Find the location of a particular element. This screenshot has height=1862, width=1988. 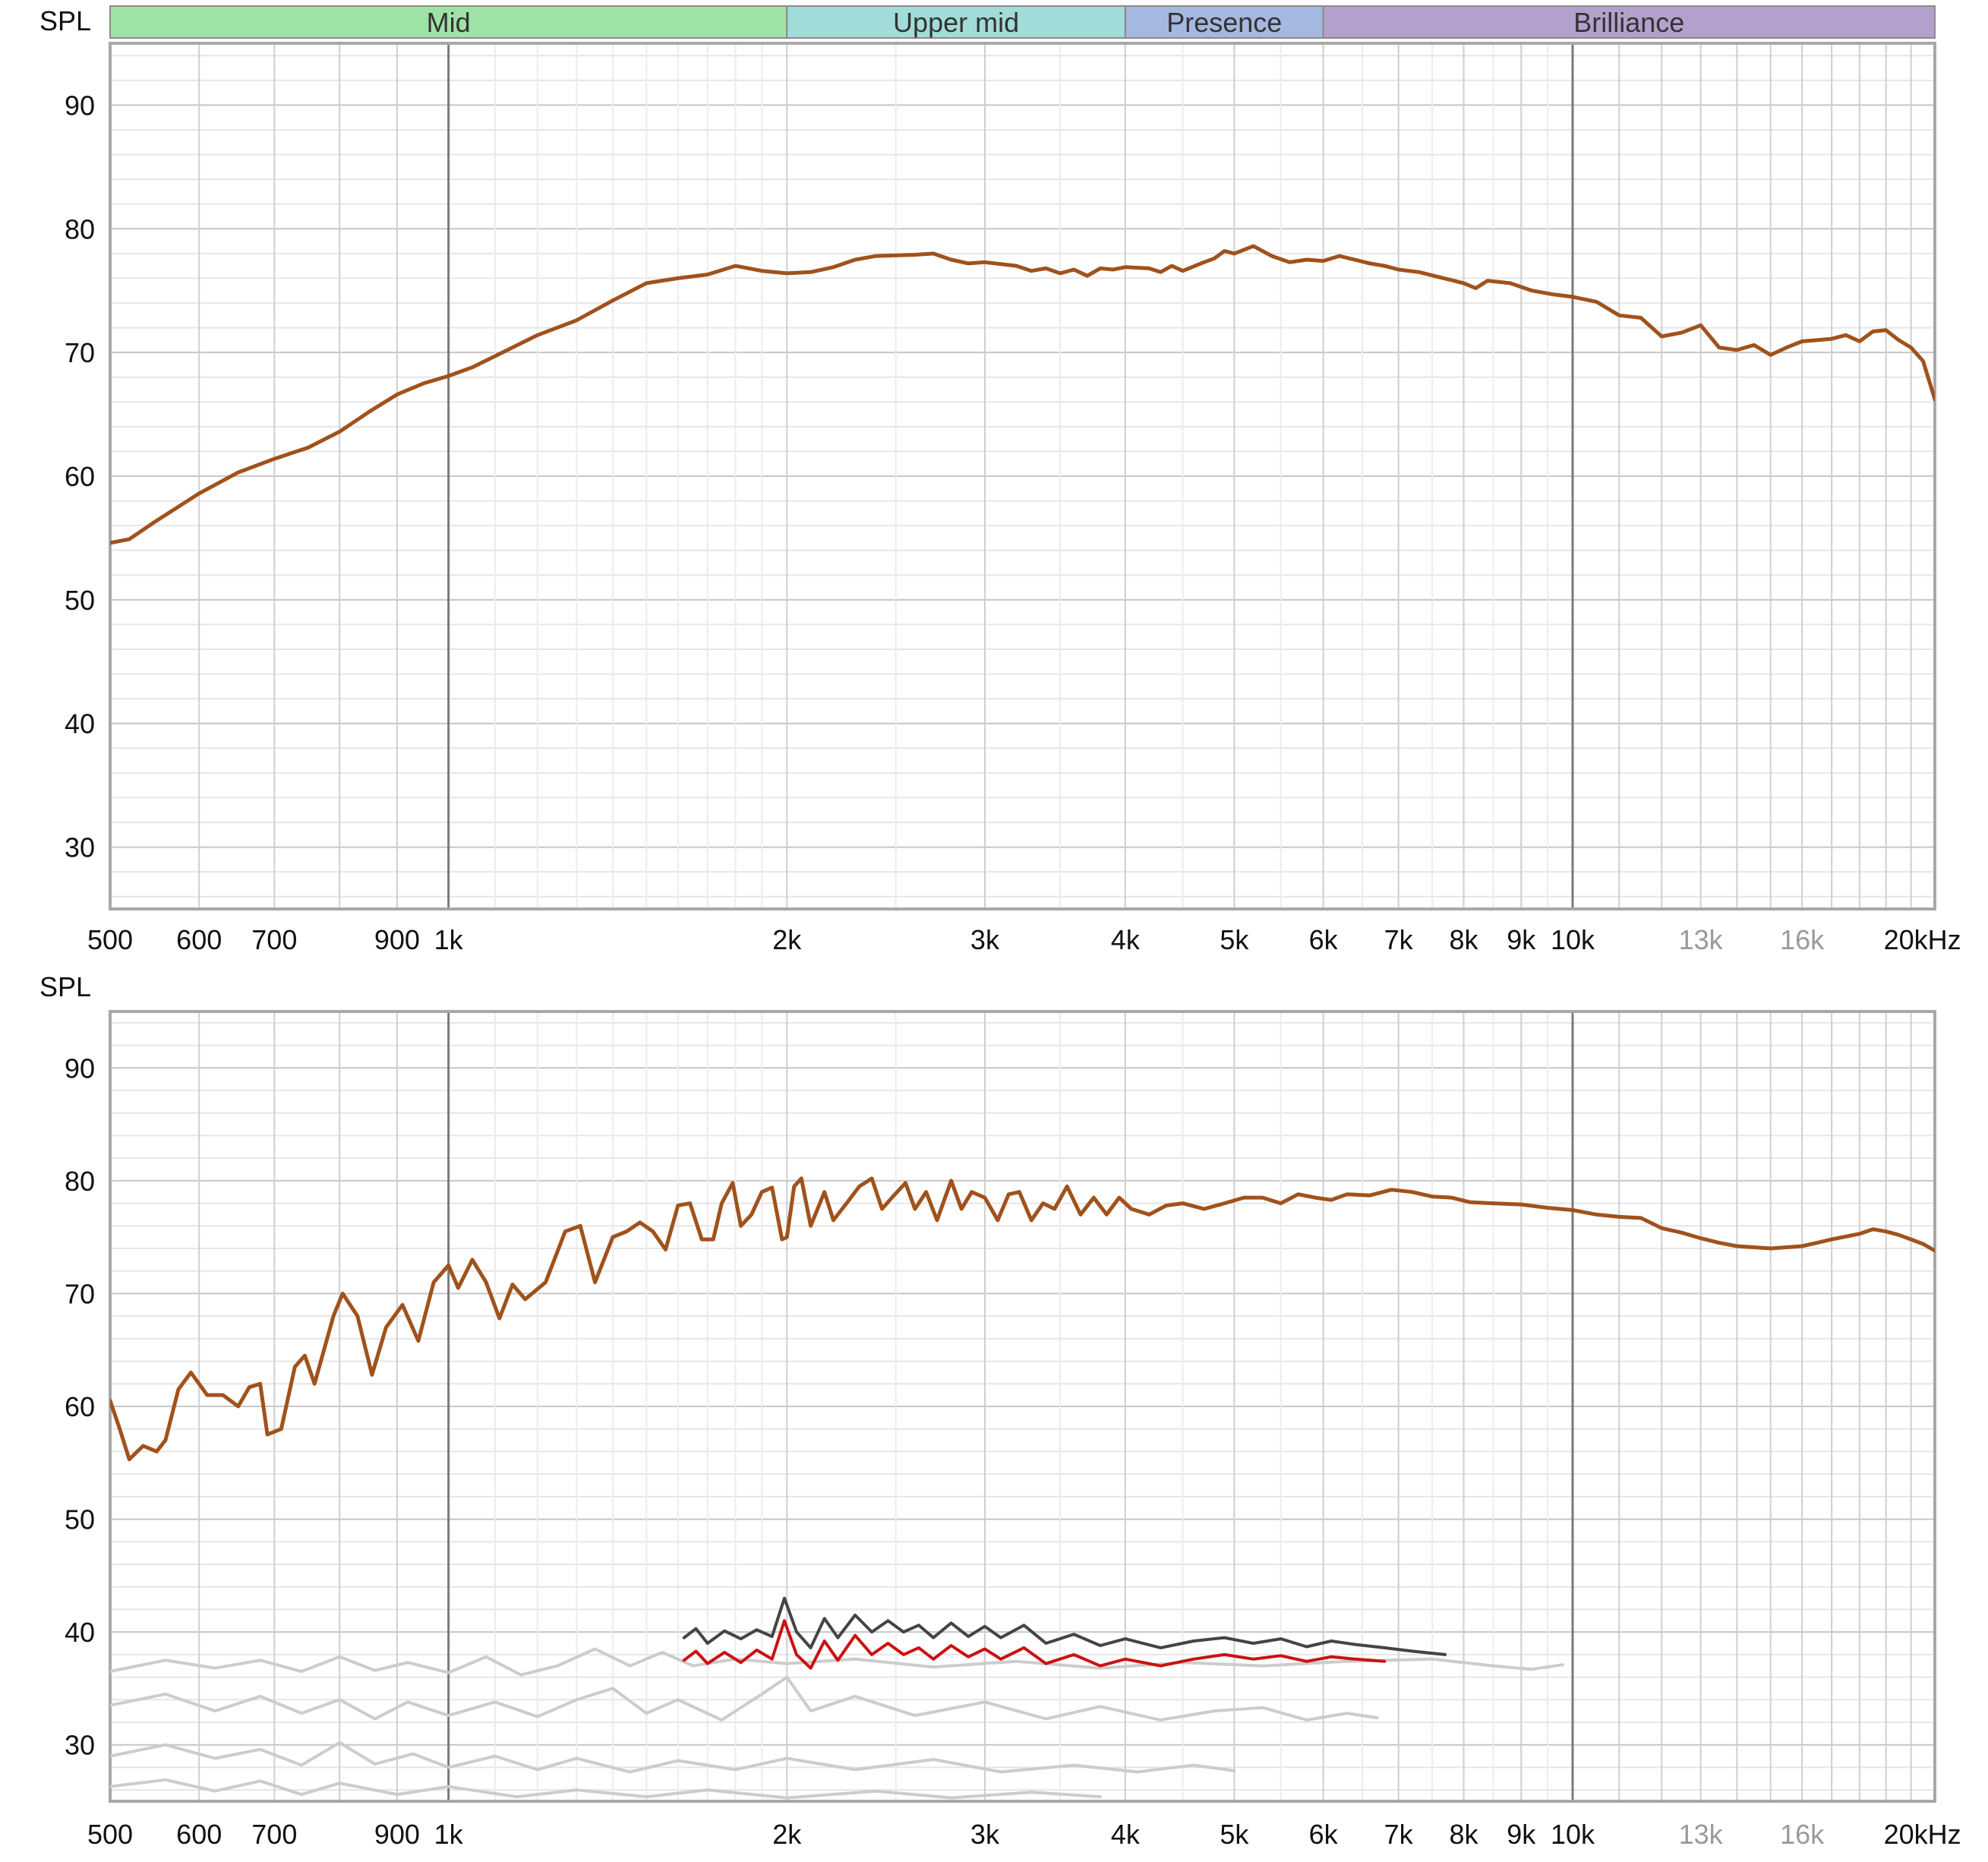

band-brilliance is located at coordinates (1629, 22).